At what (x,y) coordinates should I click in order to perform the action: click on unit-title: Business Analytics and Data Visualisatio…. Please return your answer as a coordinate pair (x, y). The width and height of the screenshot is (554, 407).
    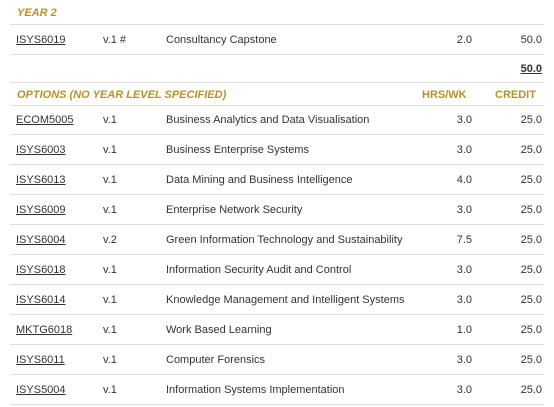
    Looking at the image, I should click on (268, 120).